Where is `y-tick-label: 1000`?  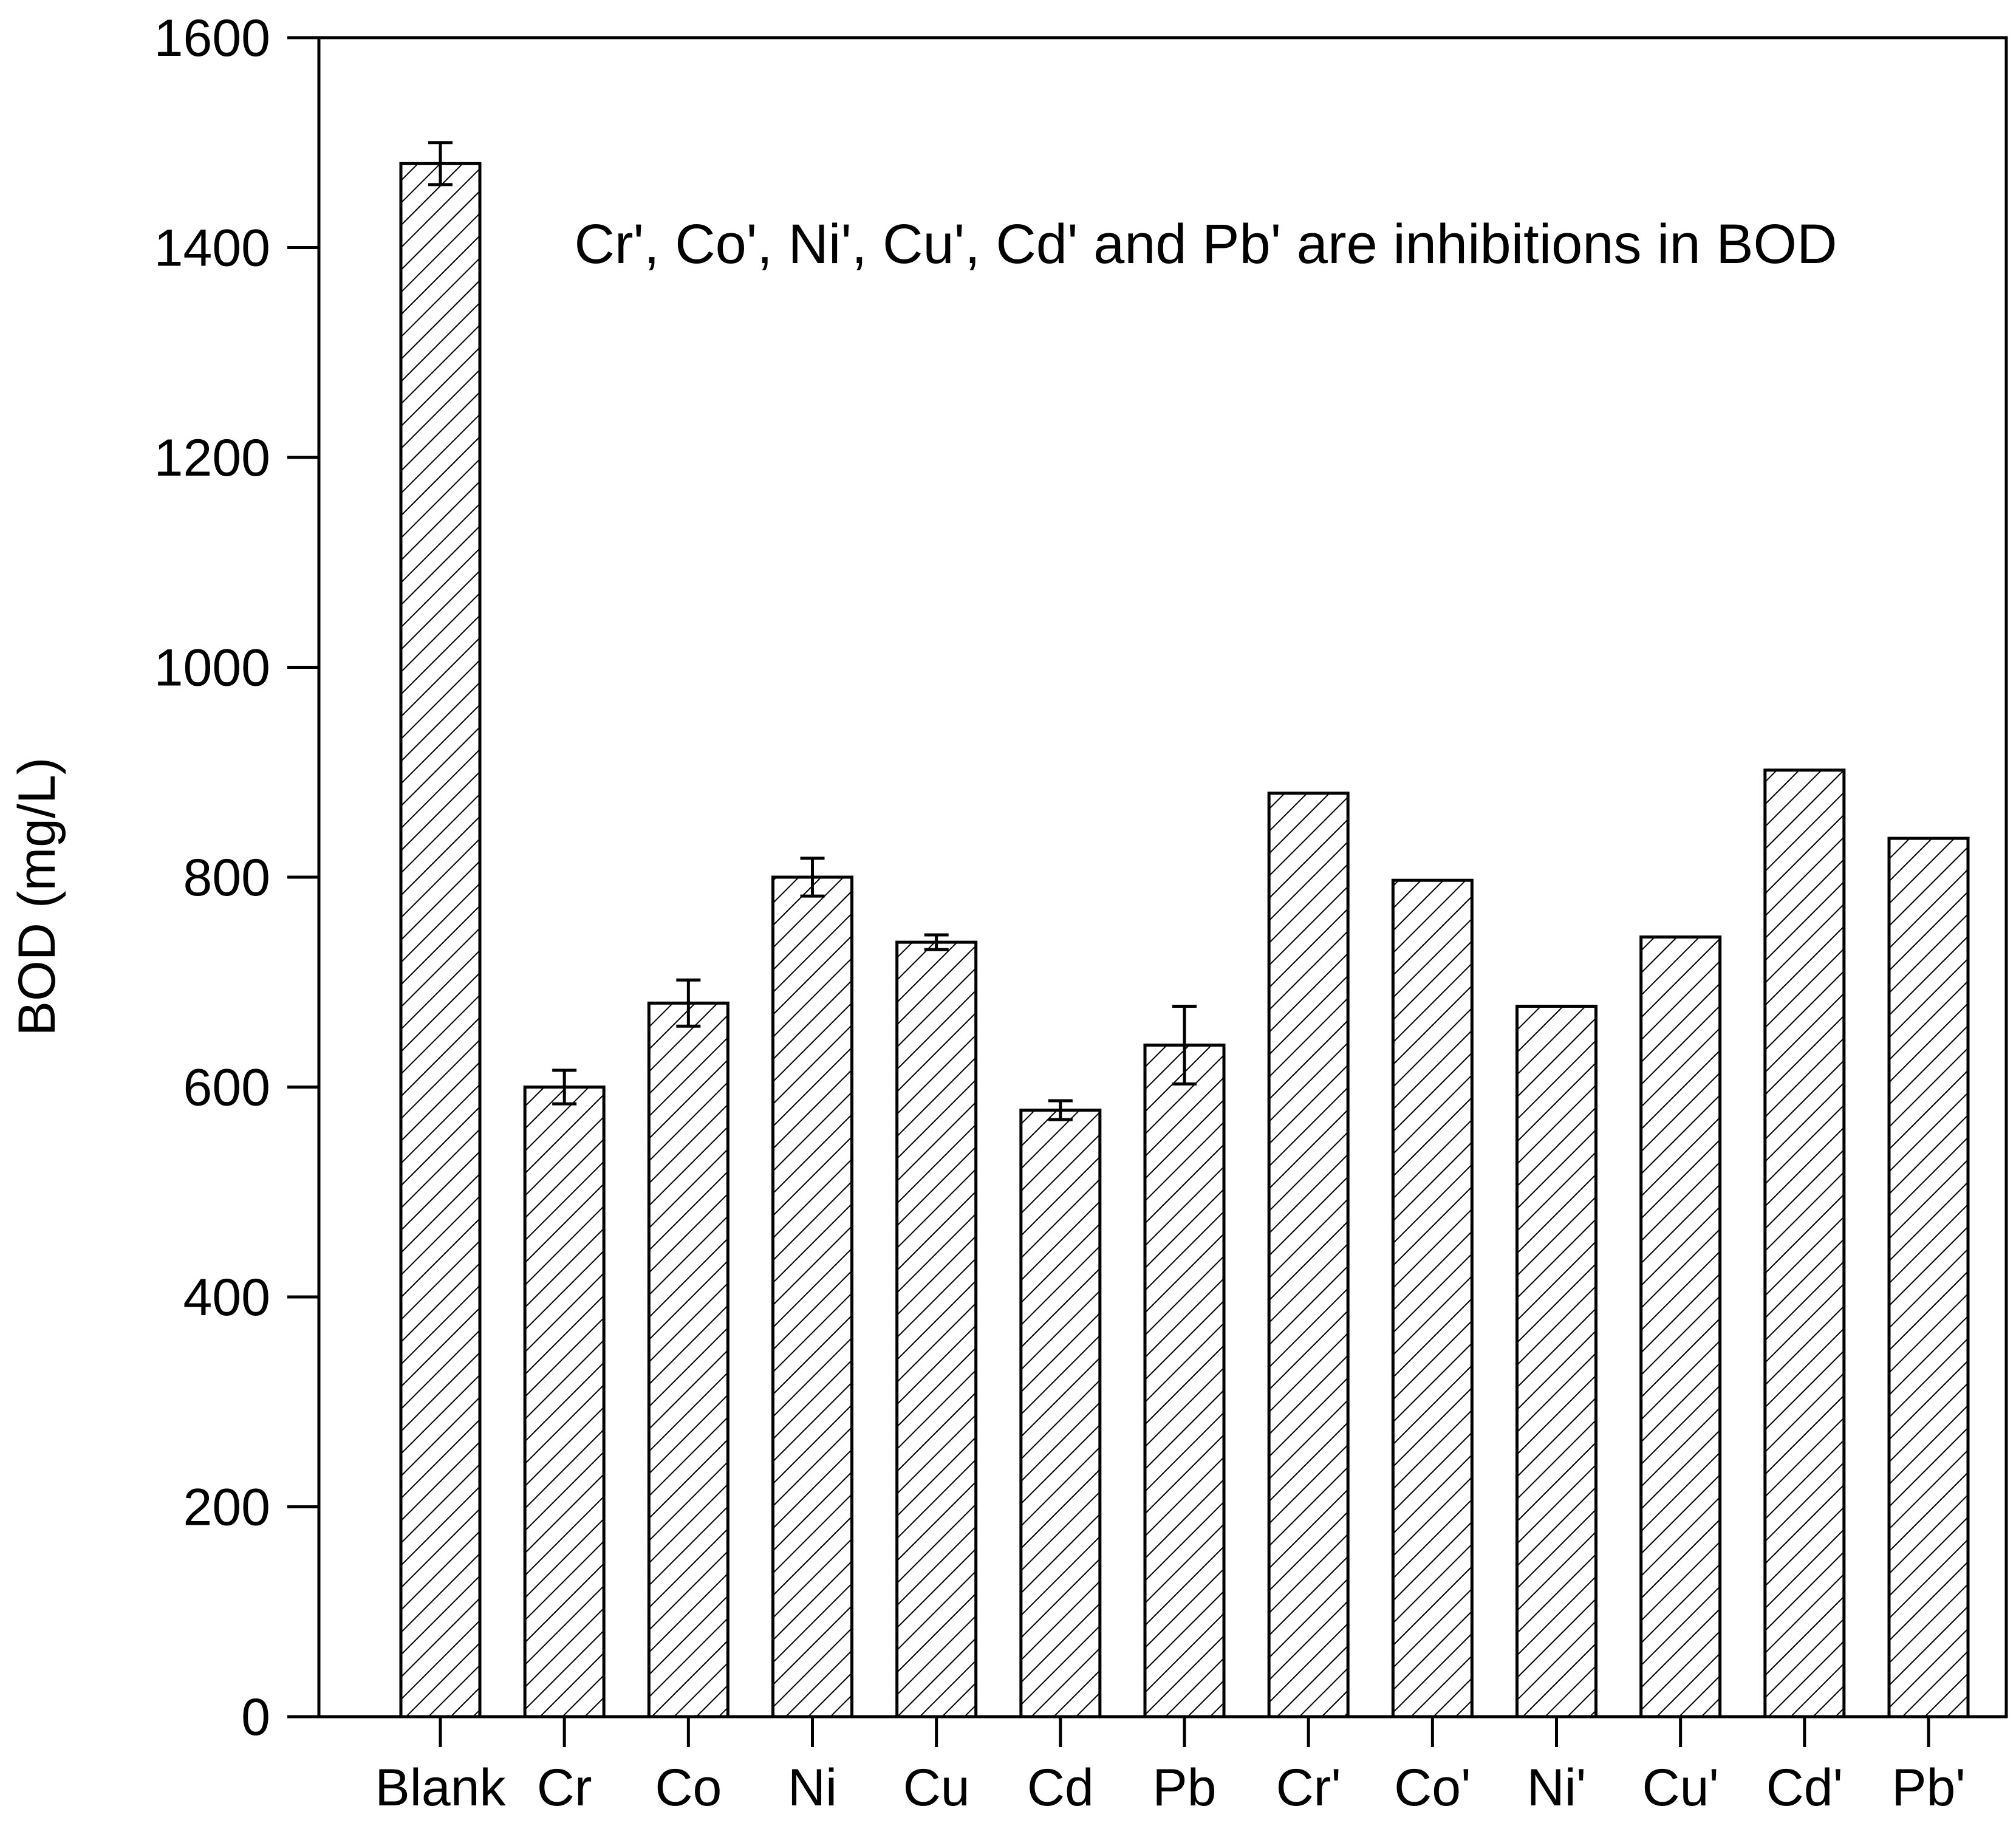
y-tick-label: 1000 is located at coordinates (212, 668).